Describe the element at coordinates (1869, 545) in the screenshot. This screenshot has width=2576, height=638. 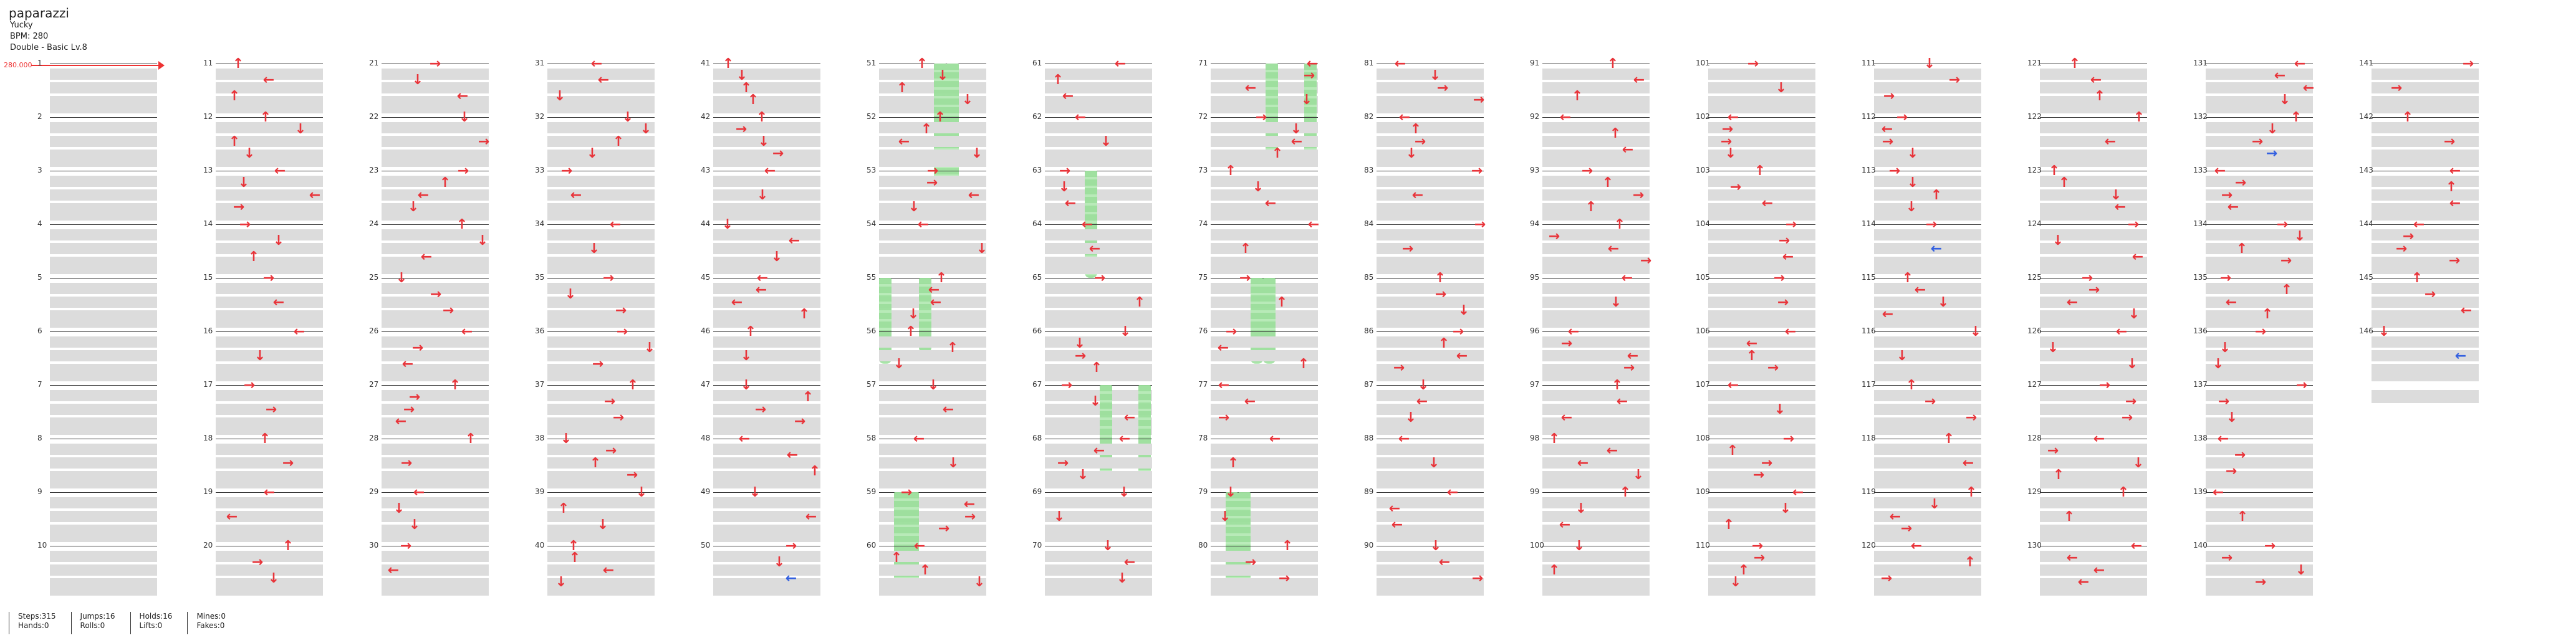
I see `measure-number: 120` at that location.